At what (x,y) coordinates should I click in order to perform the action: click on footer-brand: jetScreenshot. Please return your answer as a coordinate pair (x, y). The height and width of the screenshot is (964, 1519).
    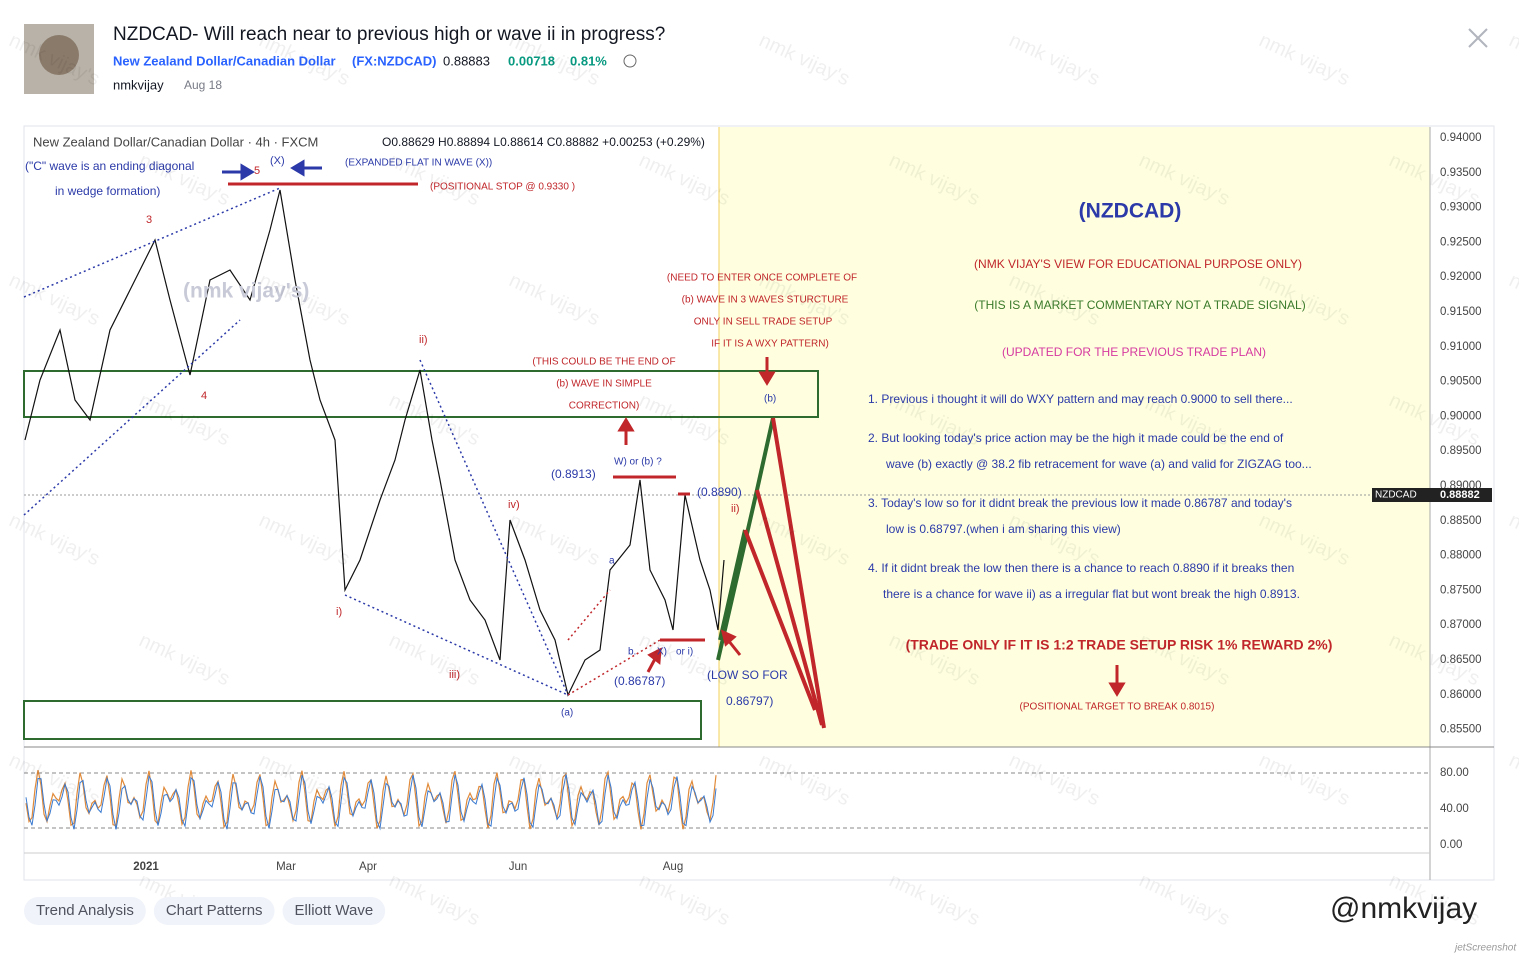
    Looking at the image, I should click on (1485, 948).